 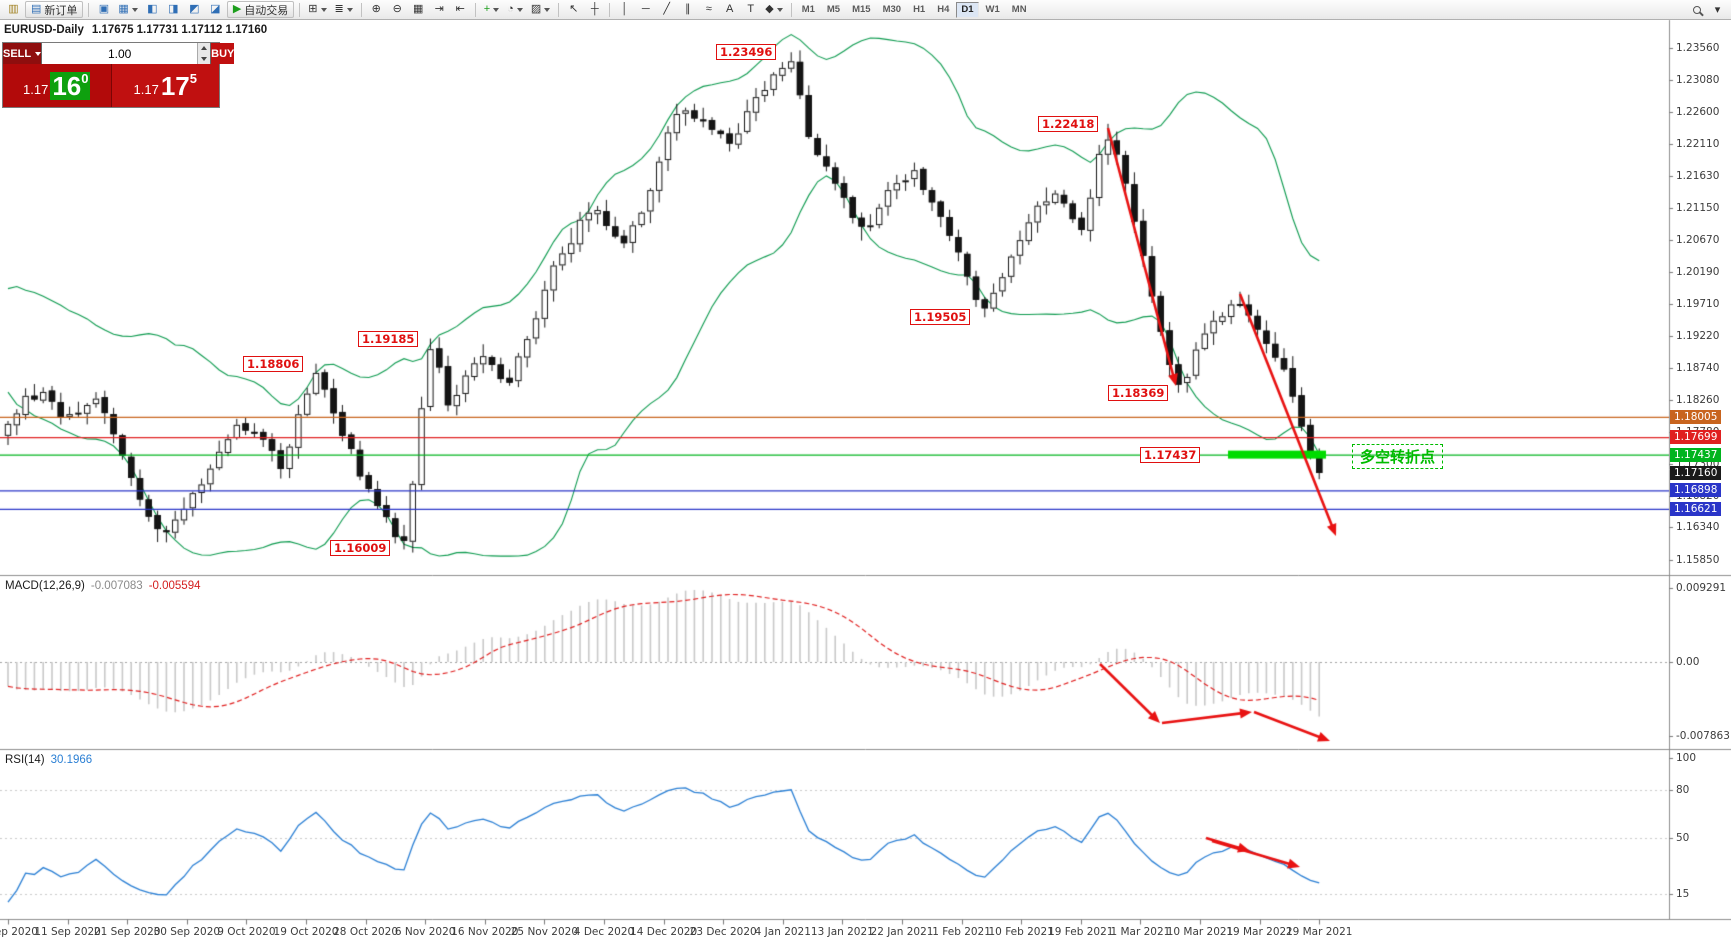 What do you see at coordinates (1398, 456) in the screenshot?
I see `turning-point-note: 多空转折点` at bounding box center [1398, 456].